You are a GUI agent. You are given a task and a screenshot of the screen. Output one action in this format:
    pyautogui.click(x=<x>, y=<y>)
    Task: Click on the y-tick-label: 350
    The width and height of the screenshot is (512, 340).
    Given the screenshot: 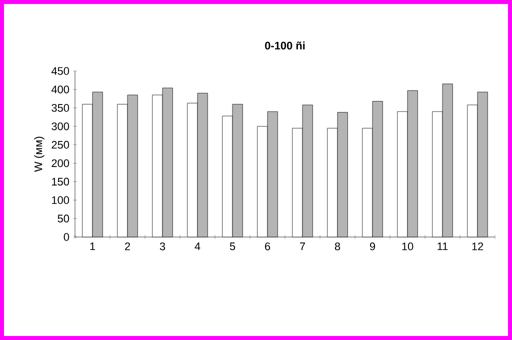 What is the action you would take?
    pyautogui.click(x=61, y=108)
    